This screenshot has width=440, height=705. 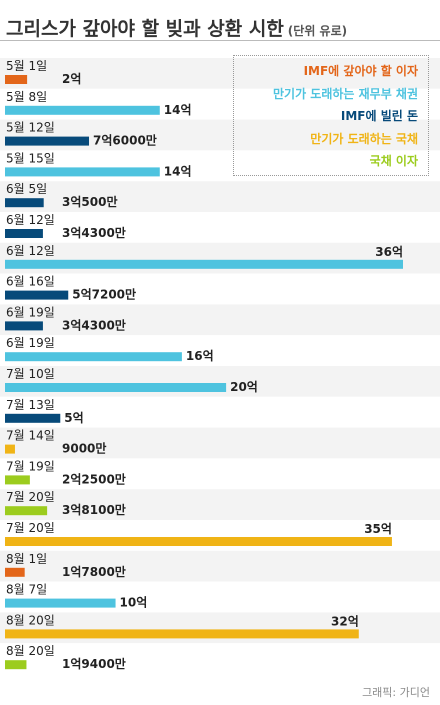 What do you see at coordinates (134, 603) in the screenshot?
I see `value-label: 10억` at bounding box center [134, 603].